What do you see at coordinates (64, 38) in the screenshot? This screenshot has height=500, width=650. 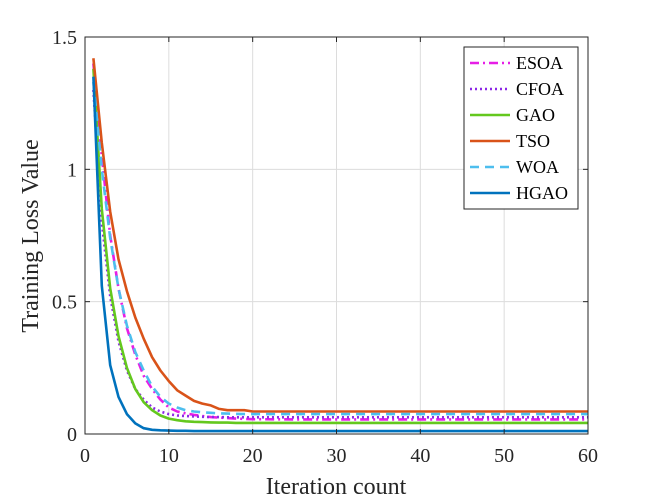 I see `y-tick-label: 1.5` at bounding box center [64, 38].